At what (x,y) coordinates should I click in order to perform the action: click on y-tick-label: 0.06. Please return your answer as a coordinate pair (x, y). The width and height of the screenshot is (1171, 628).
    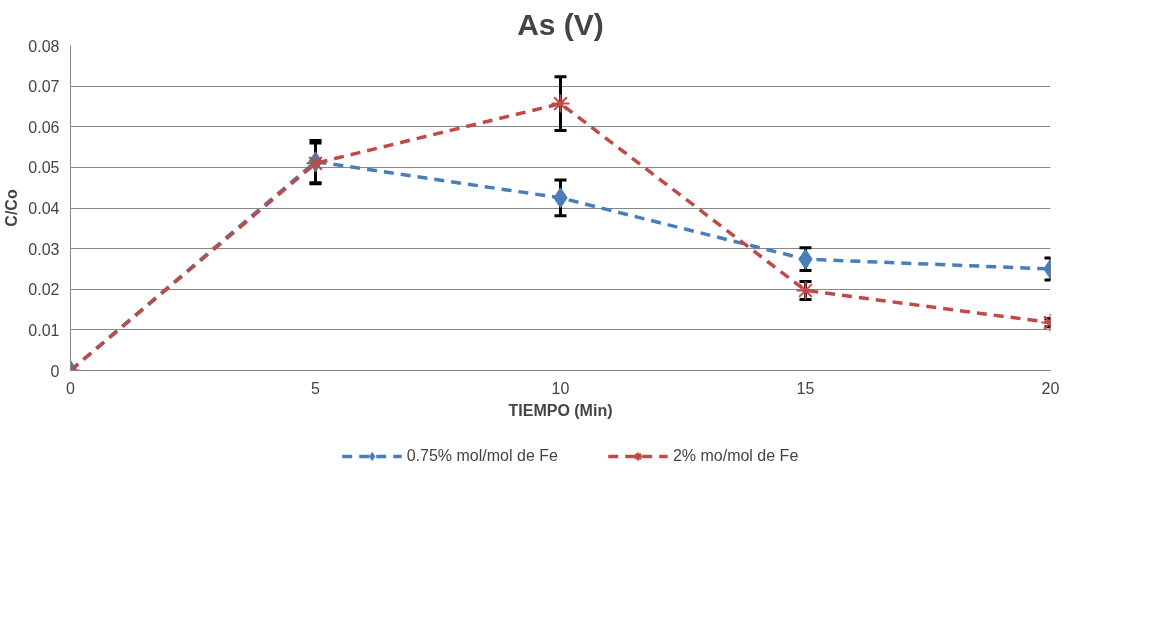
    Looking at the image, I should click on (44, 127).